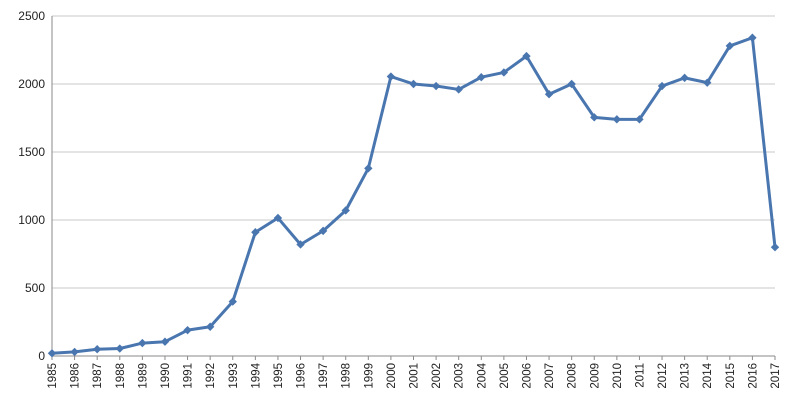  What do you see at coordinates (437, 376) in the screenshot?
I see `x-tick-label: 2002` at bounding box center [437, 376].